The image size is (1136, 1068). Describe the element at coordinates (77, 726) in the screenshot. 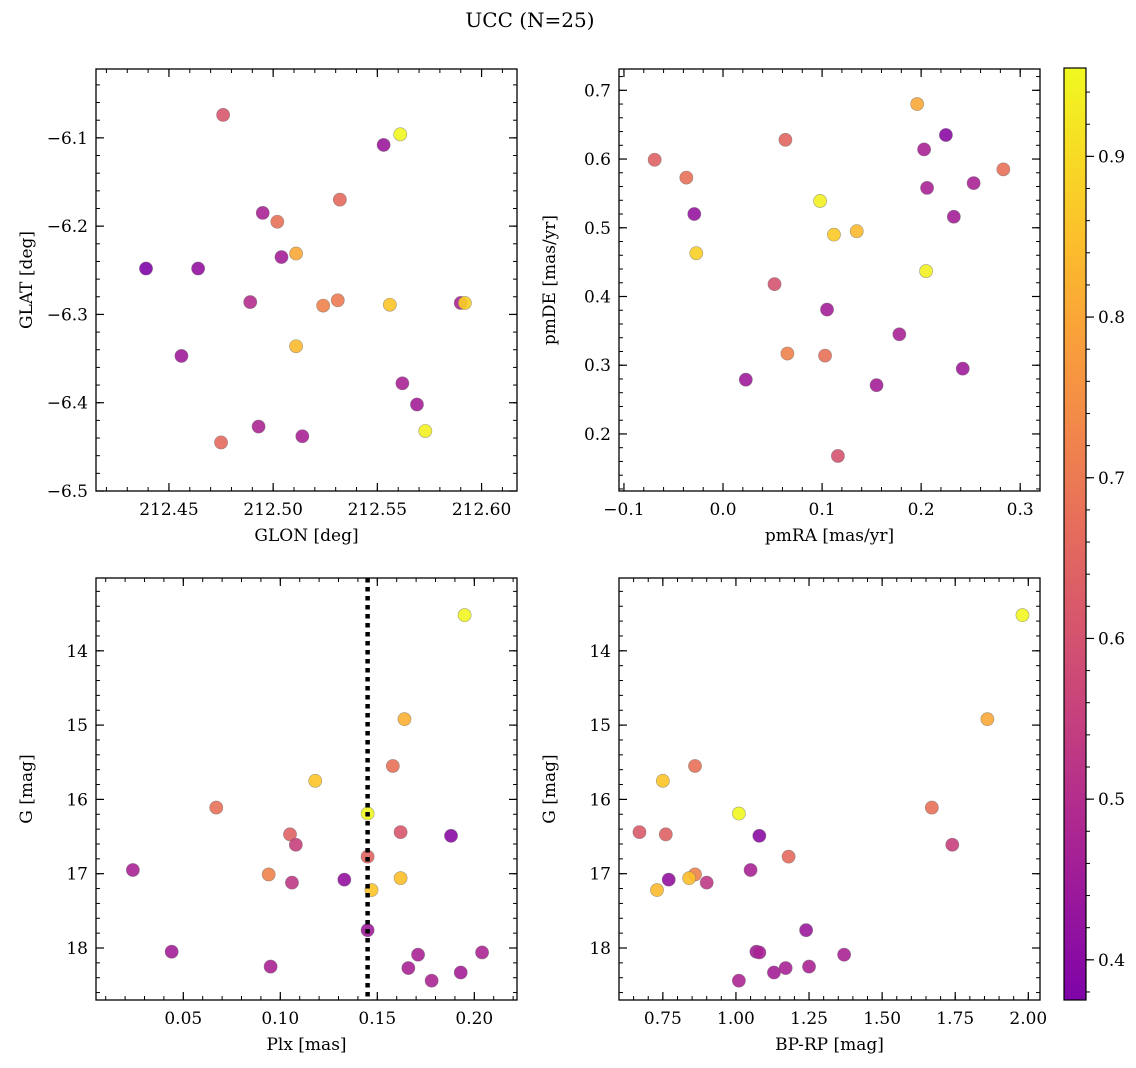

I see `y-tick-label: 15` at that location.